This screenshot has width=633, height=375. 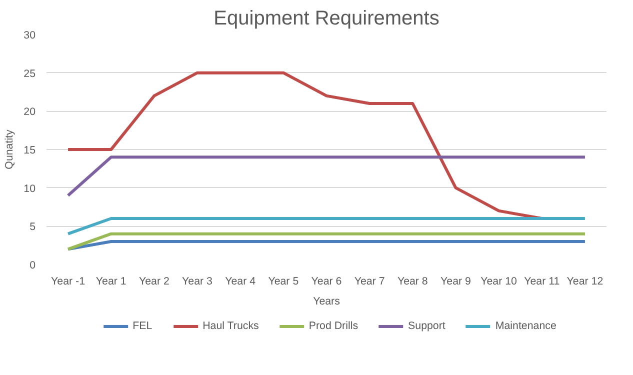 I want to click on y-tick-label: 25, so click(x=30, y=74).